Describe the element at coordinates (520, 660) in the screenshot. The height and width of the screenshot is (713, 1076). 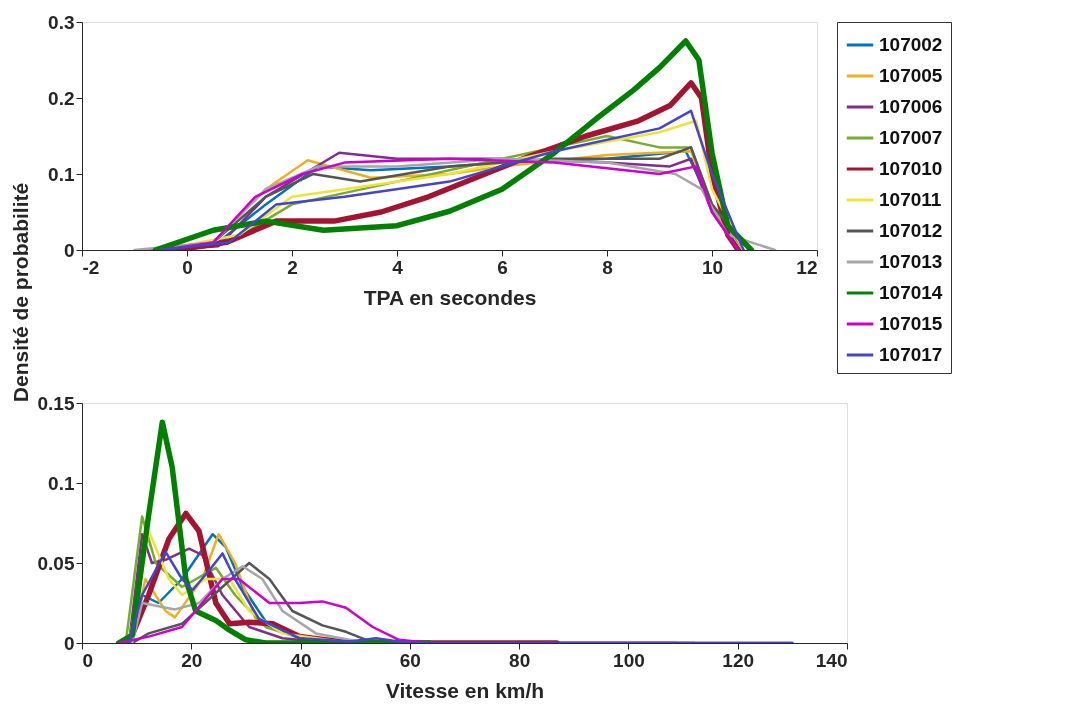
I see `x-tick-label: 80` at that location.